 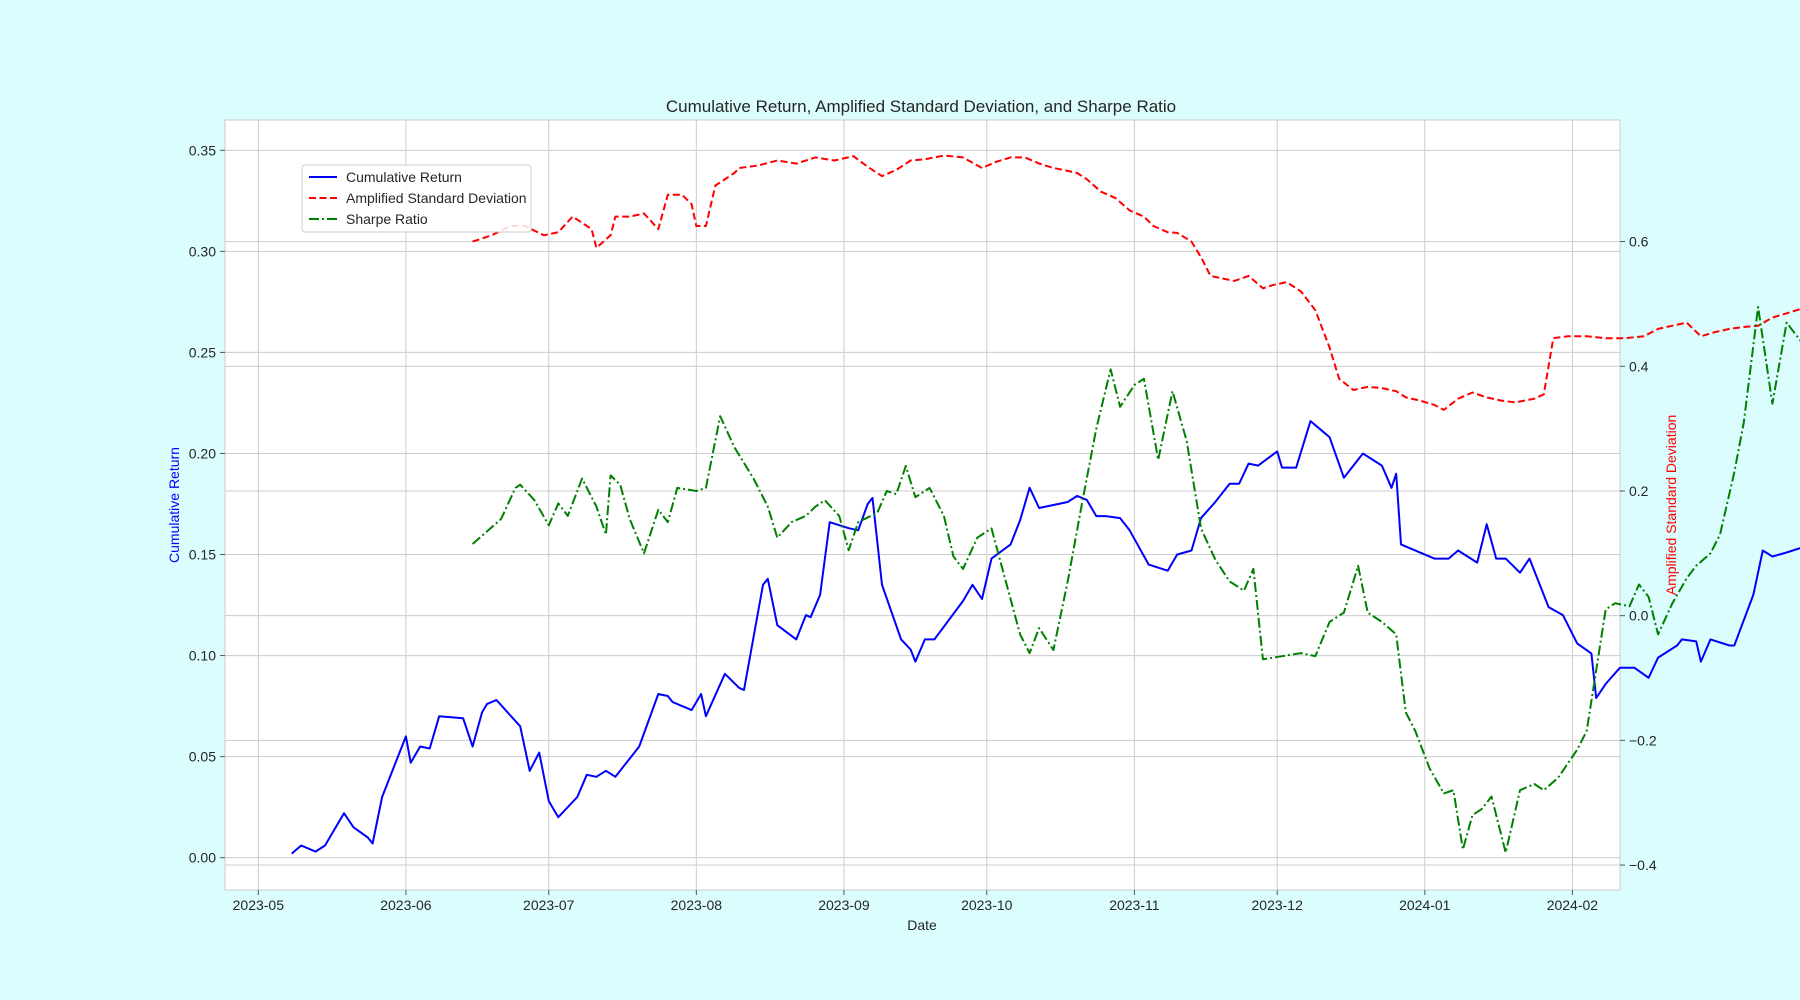 What do you see at coordinates (202, 150) in the screenshot?
I see `y-left-tick-label: 0.35` at bounding box center [202, 150].